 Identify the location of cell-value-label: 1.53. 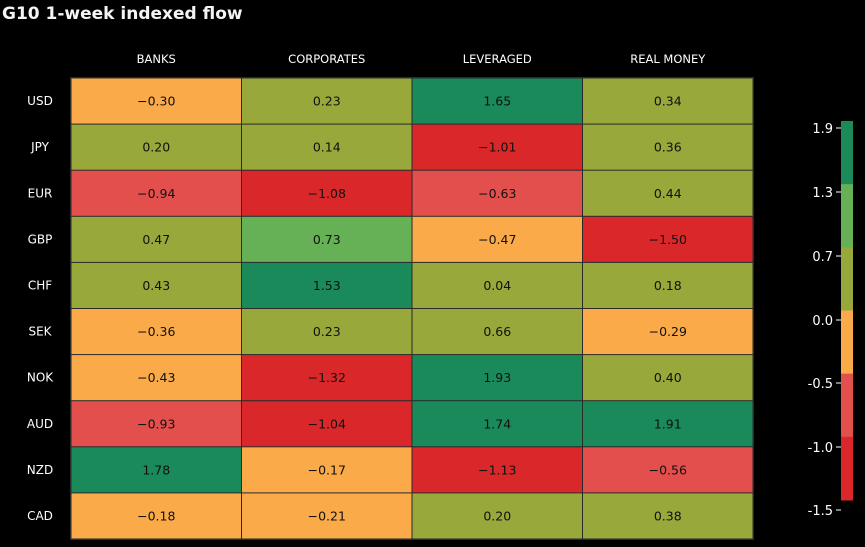
(327, 285).